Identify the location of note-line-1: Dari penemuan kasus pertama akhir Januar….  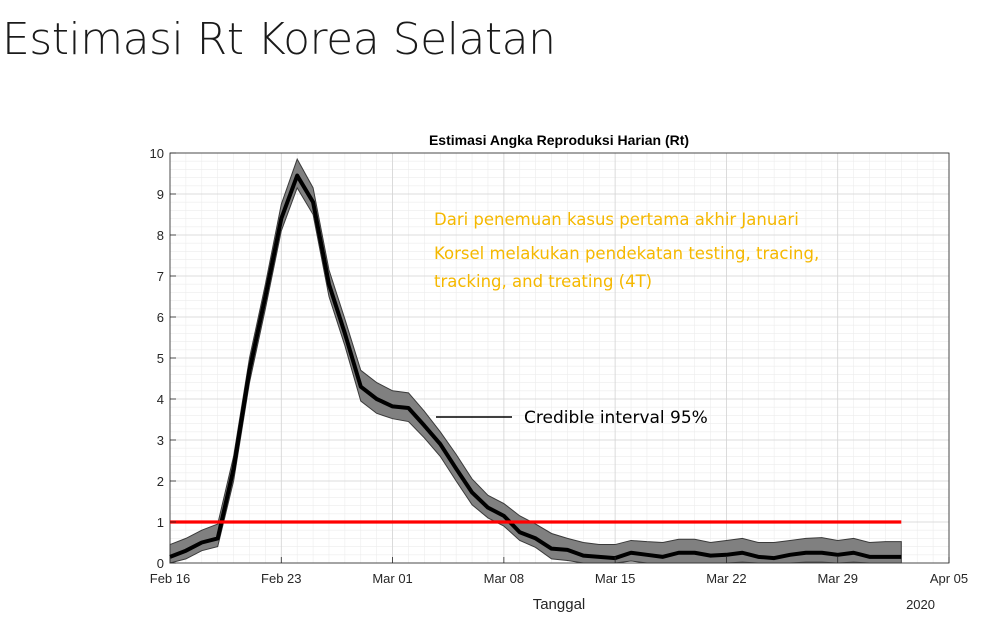
(616, 219).